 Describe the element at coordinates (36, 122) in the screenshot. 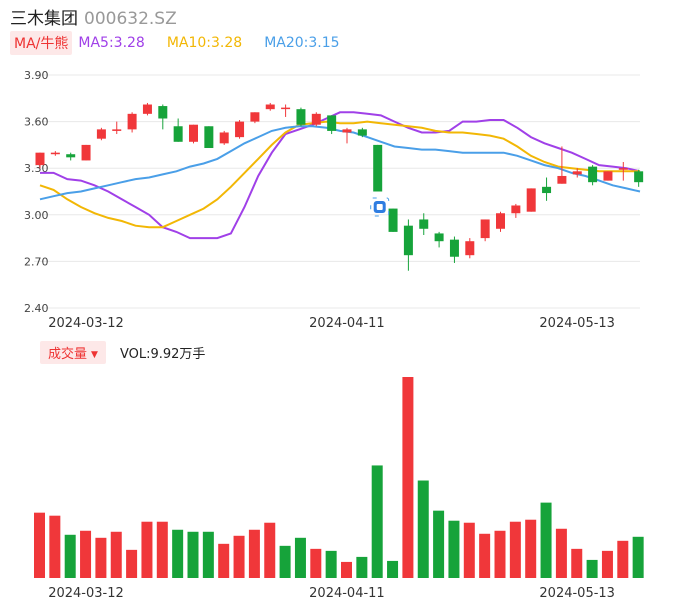

I see `price-tick-label: 3.60` at that location.